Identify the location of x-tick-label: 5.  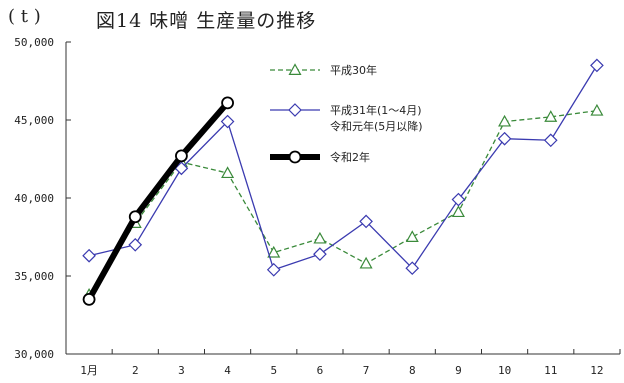
(273, 370).